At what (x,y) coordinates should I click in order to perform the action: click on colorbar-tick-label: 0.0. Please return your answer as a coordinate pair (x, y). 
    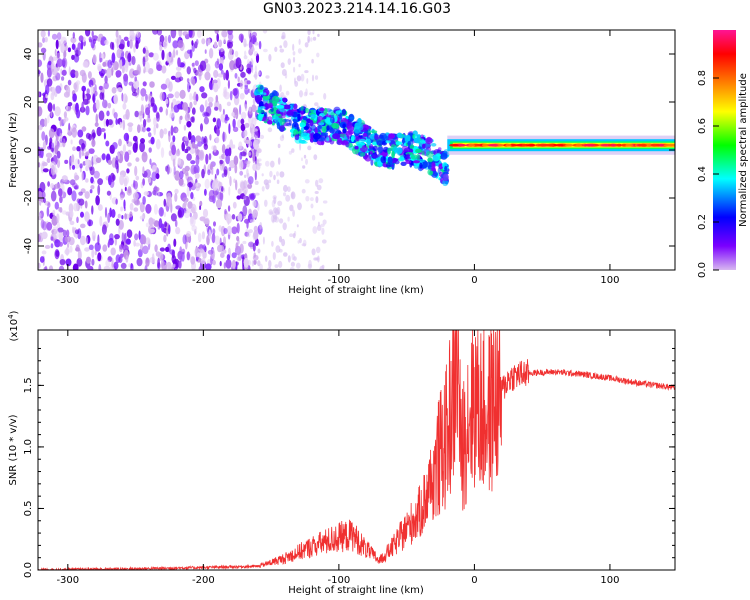
    Looking at the image, I should click on (702, 270).